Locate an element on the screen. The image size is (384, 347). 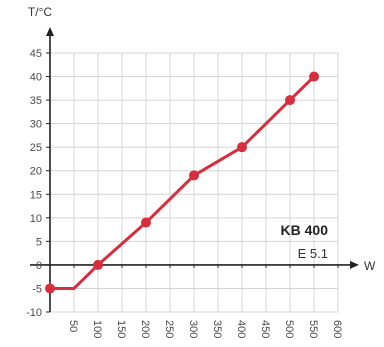
y-tick-label: 30 is located at coordinates (36, 125).